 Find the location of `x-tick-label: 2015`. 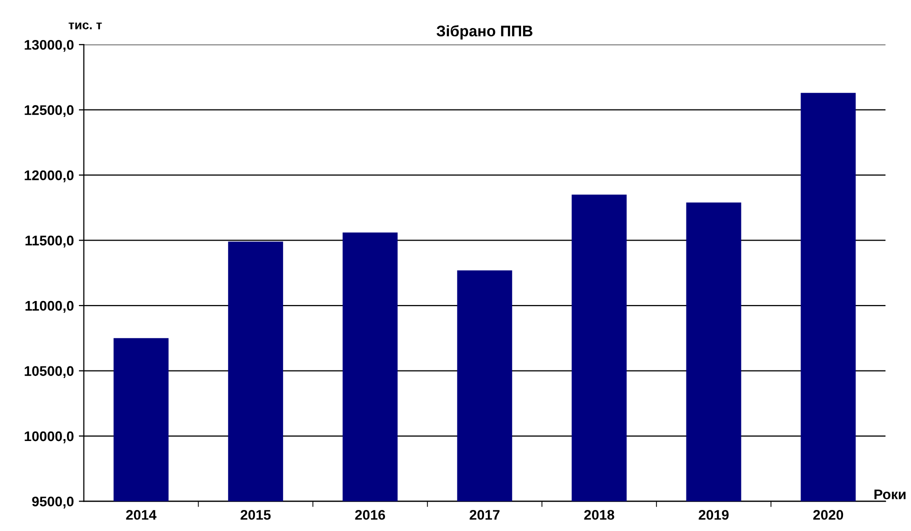

x-tick-label: 2015 is located at coordinates (255, 515).